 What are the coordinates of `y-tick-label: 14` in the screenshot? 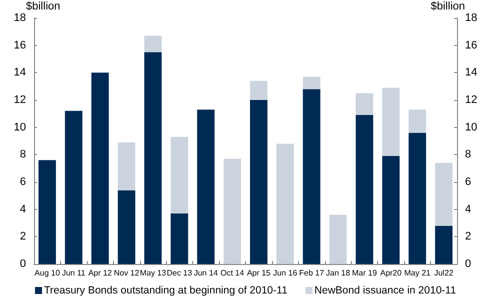 It's located at (20, 72).